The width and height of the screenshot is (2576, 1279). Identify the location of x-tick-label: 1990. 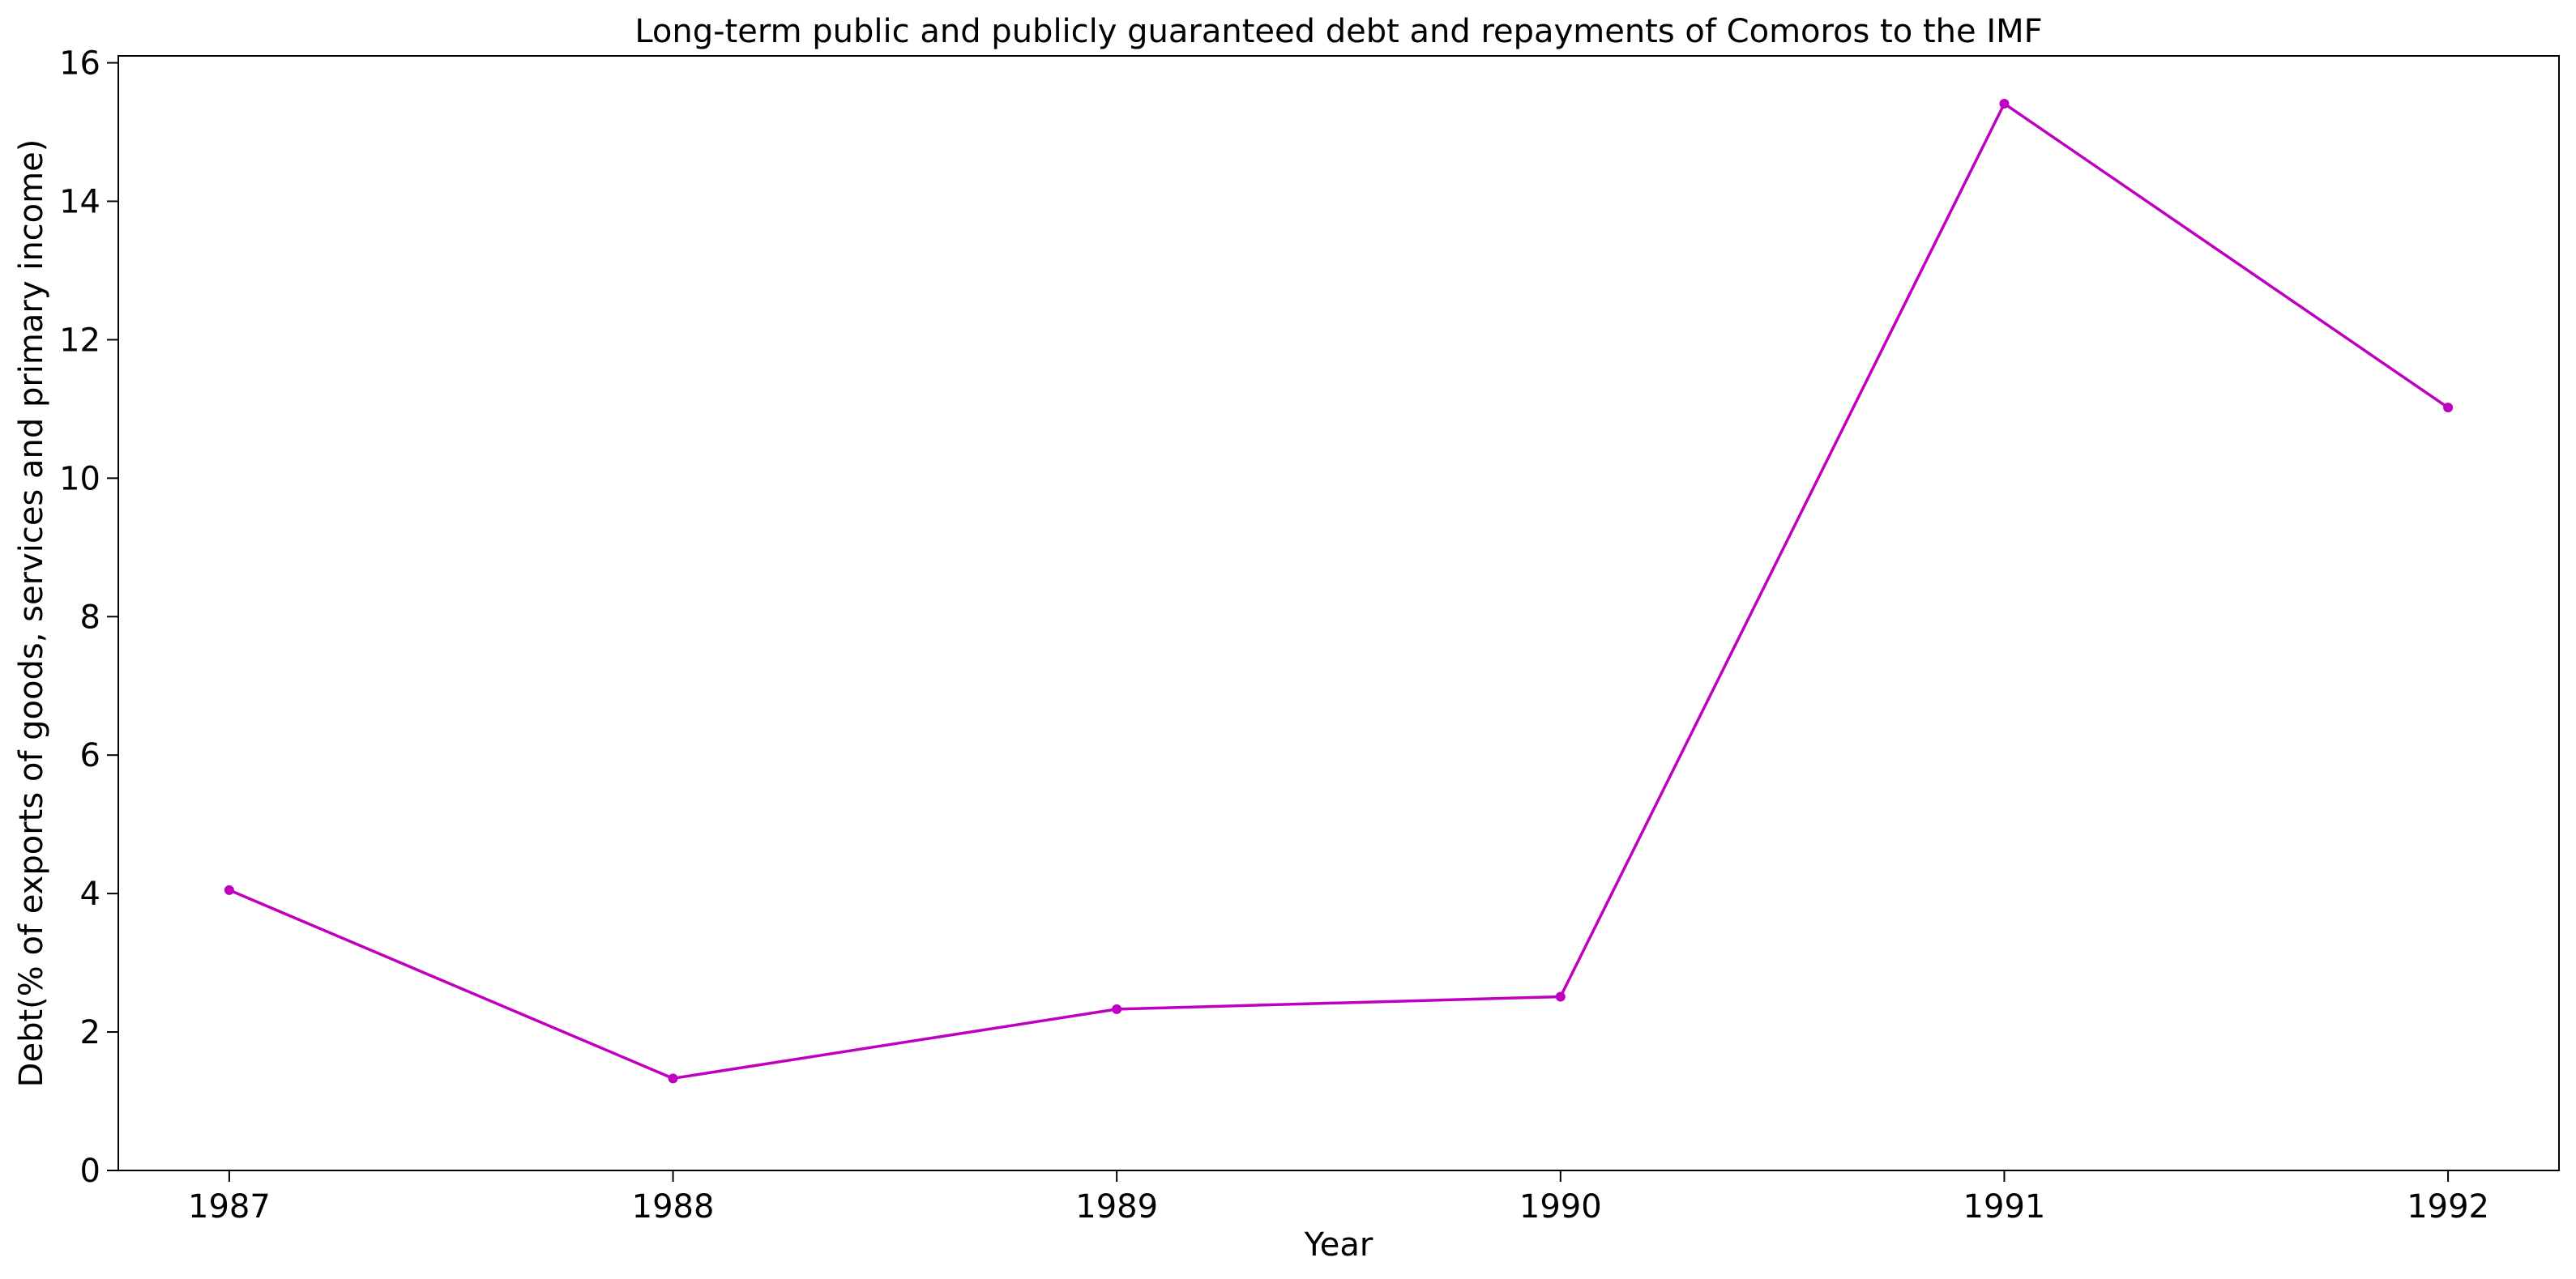
(1560, 1207).